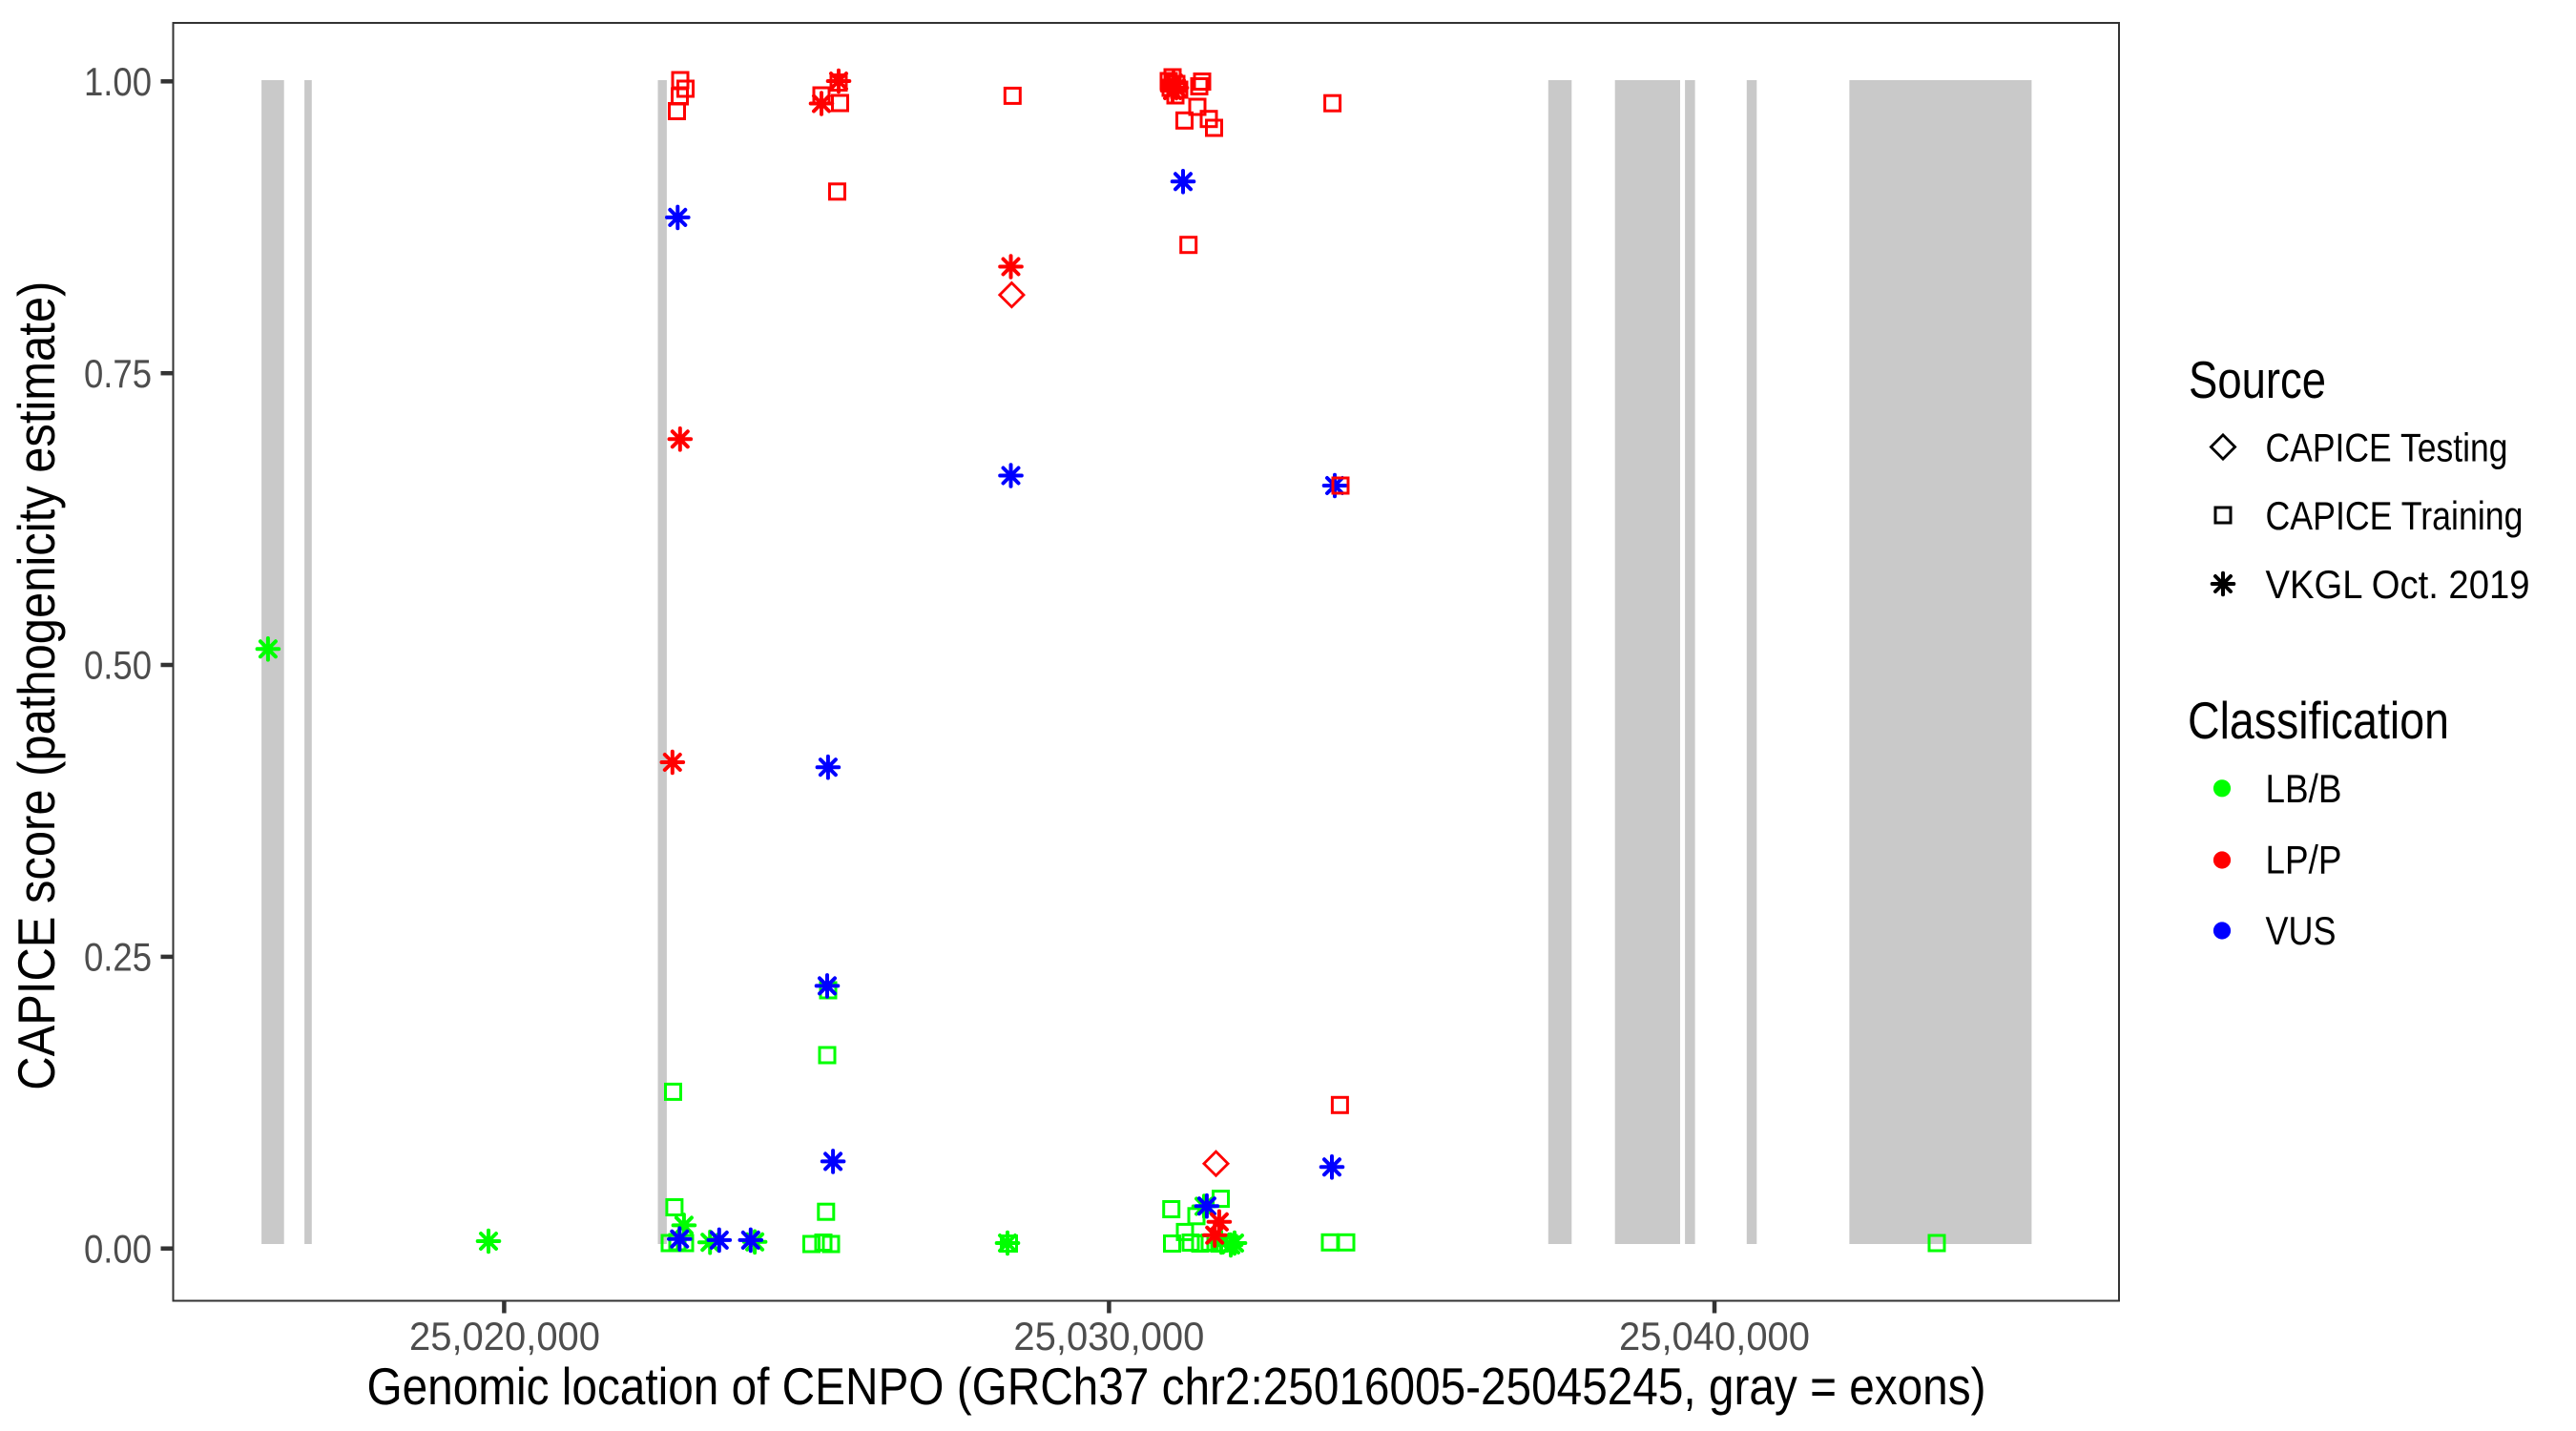 The height and width of the screenshot is (1431, 2576). Describe the element at coordinates (2304, 788) in the screenshot. I see `svg-text: LB/B` at that location.